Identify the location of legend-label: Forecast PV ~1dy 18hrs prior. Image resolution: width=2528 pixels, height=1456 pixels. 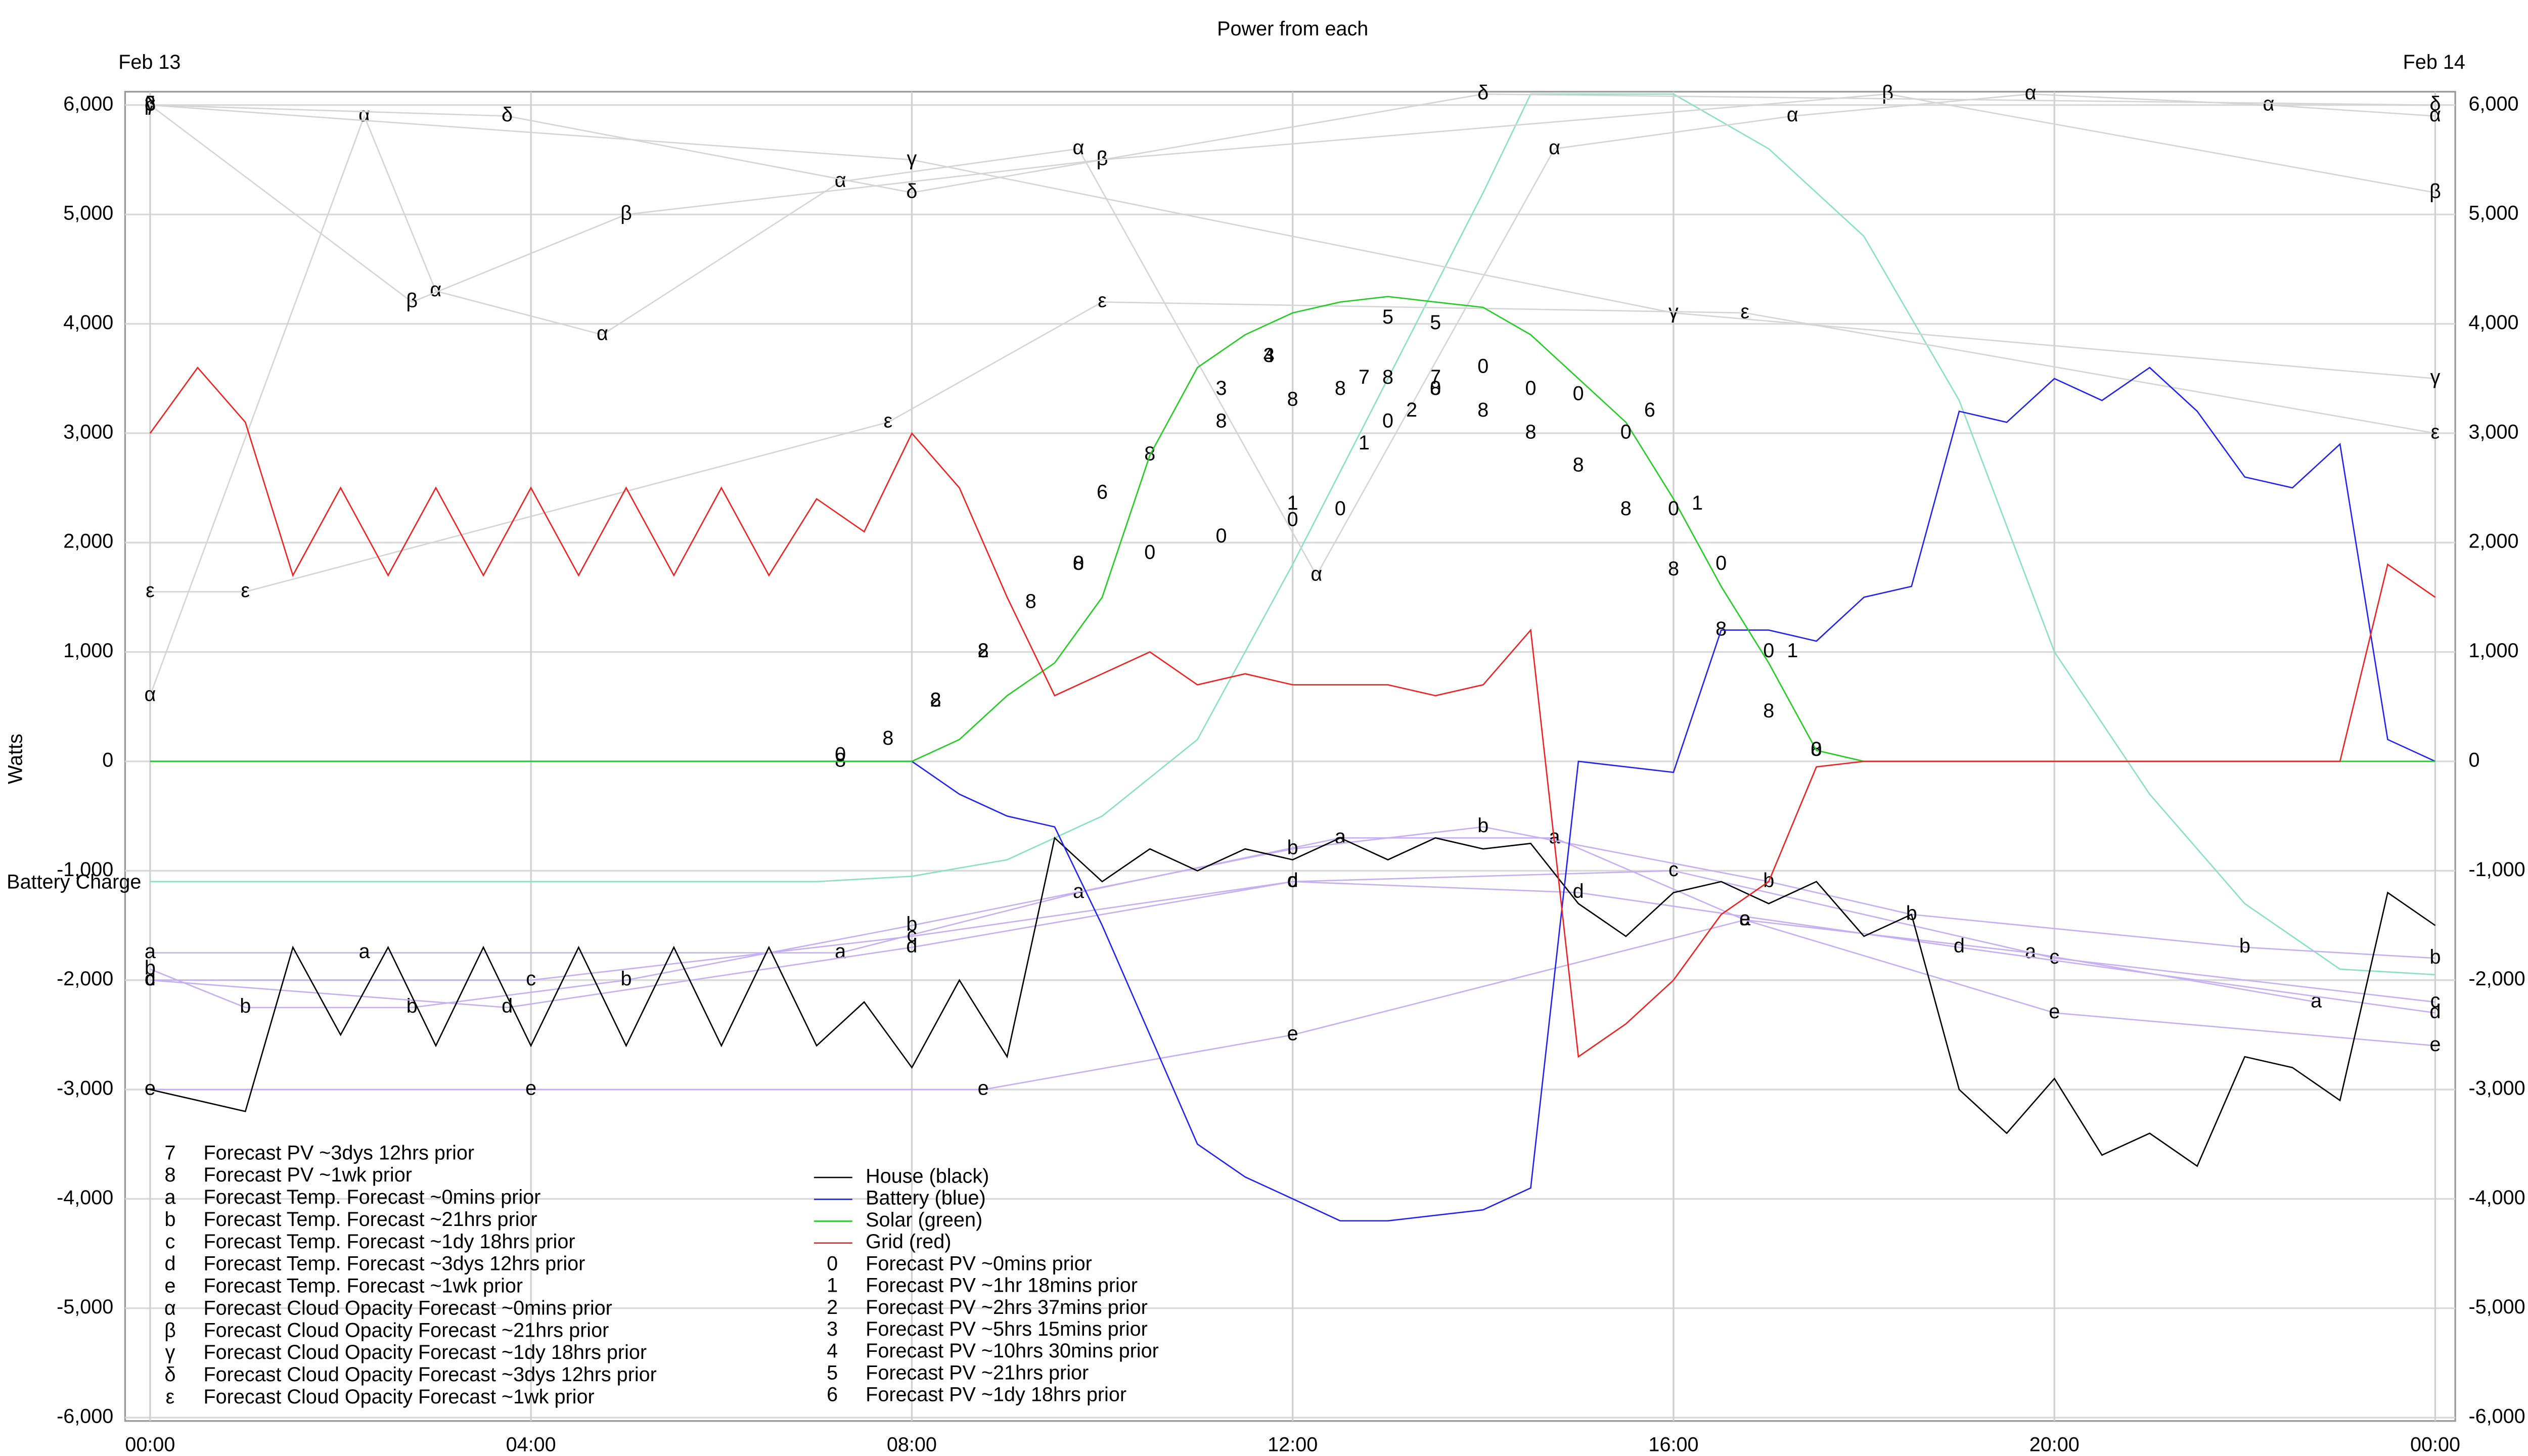
(996, 1395).